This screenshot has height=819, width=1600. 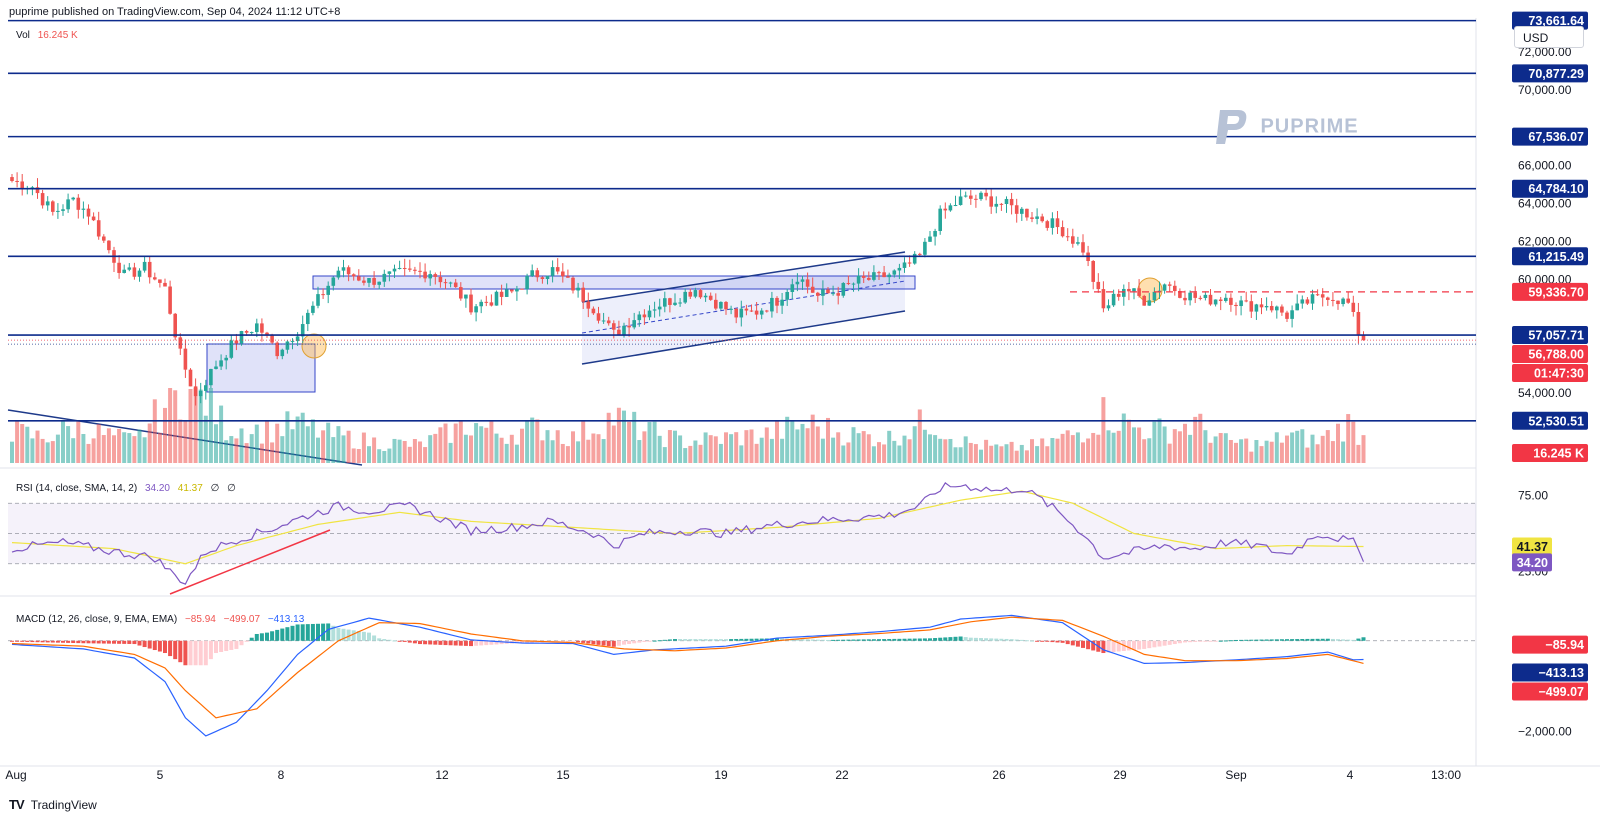 I want to click on price-badge-label: 59,336.70, so click(x=1556, y=292).